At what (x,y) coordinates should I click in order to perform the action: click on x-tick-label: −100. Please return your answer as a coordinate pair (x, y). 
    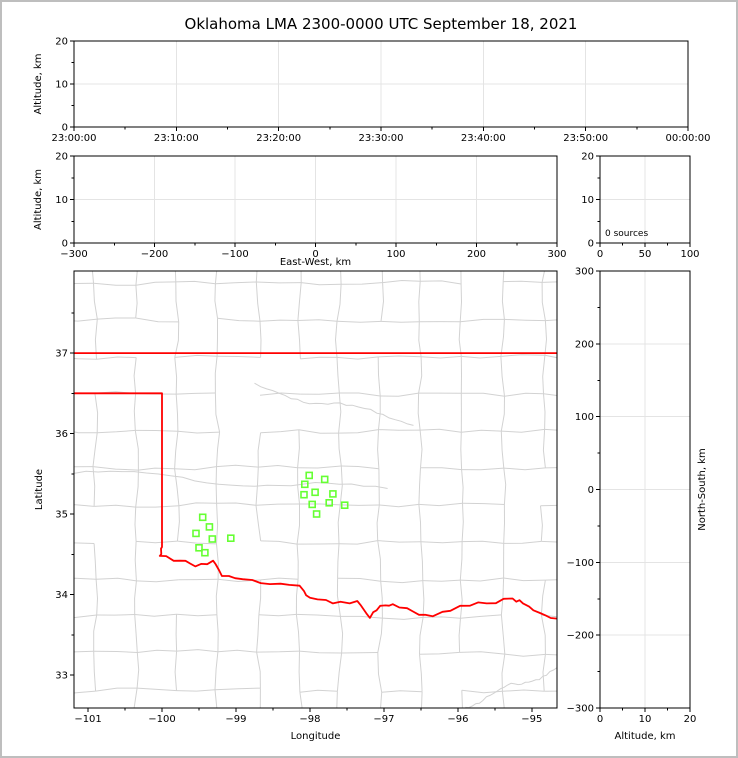
    Looking at the image, I should click on (161, 719).